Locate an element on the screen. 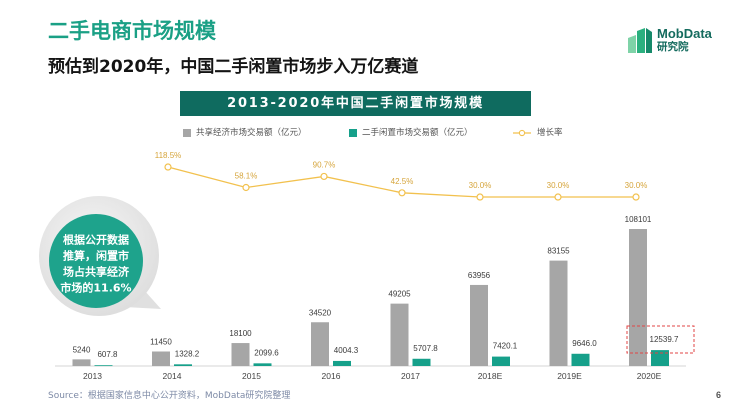  bar-second-hand-2013 is located at coordinates (103, 366).